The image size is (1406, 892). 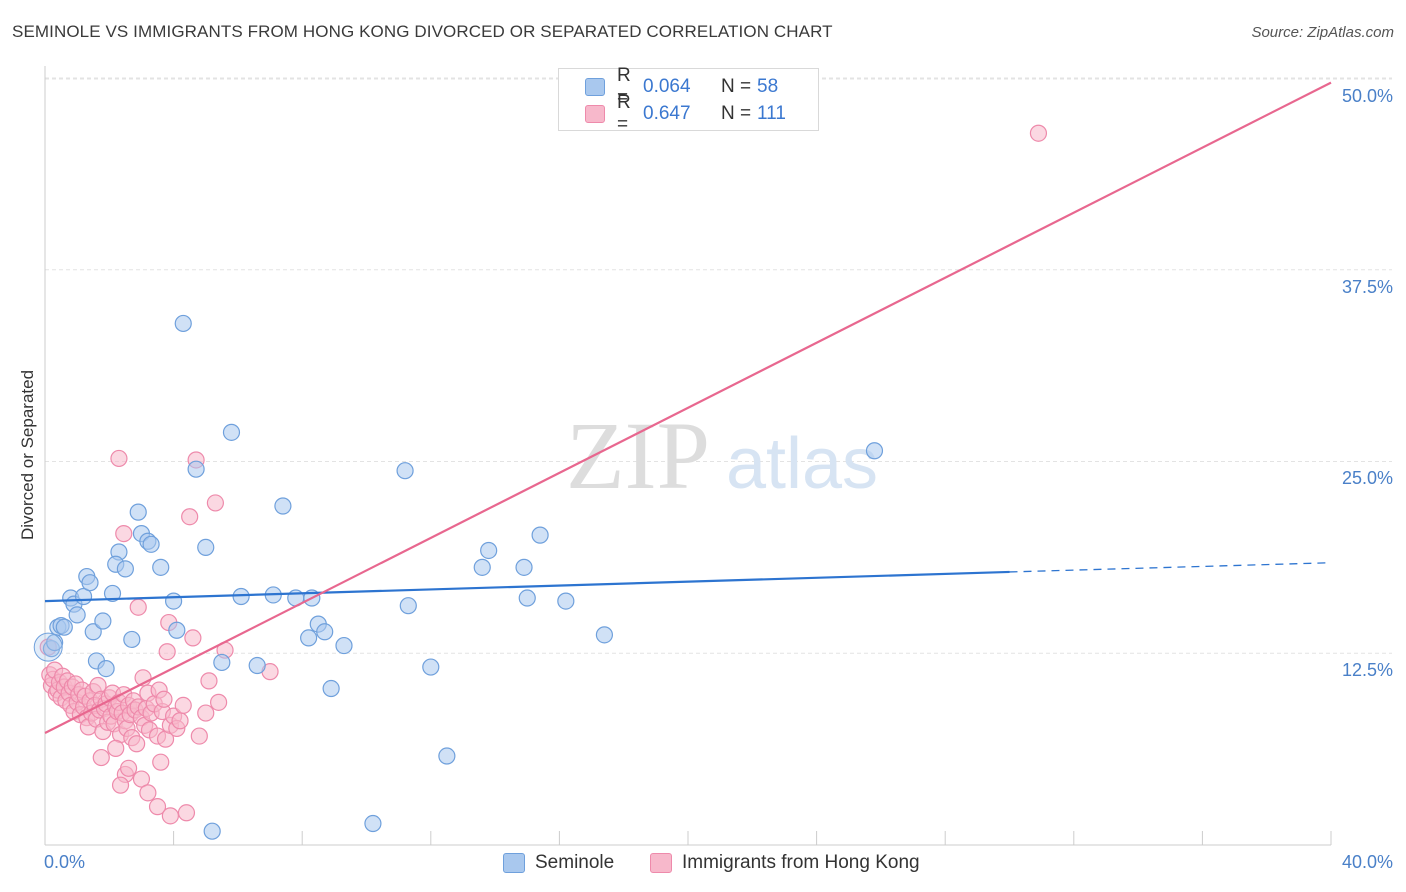 What do you see at coordinates (667, 113) in the screenshot?
I see `r-value: 0.647` at bounding box center [667, 113].